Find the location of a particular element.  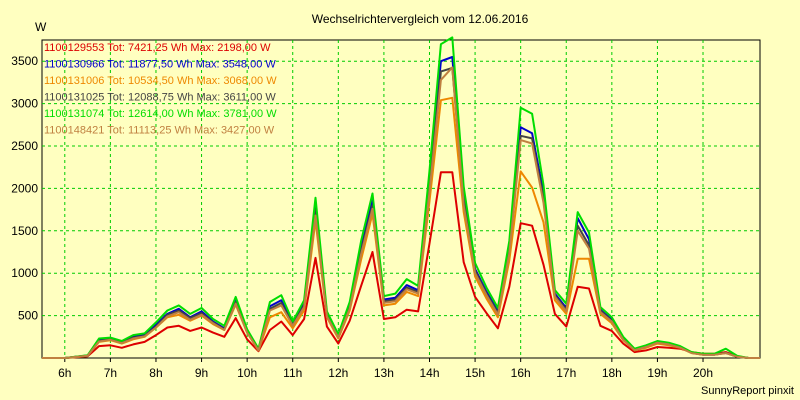

x-tick-label: 7h is located at coordinates (110, 373).